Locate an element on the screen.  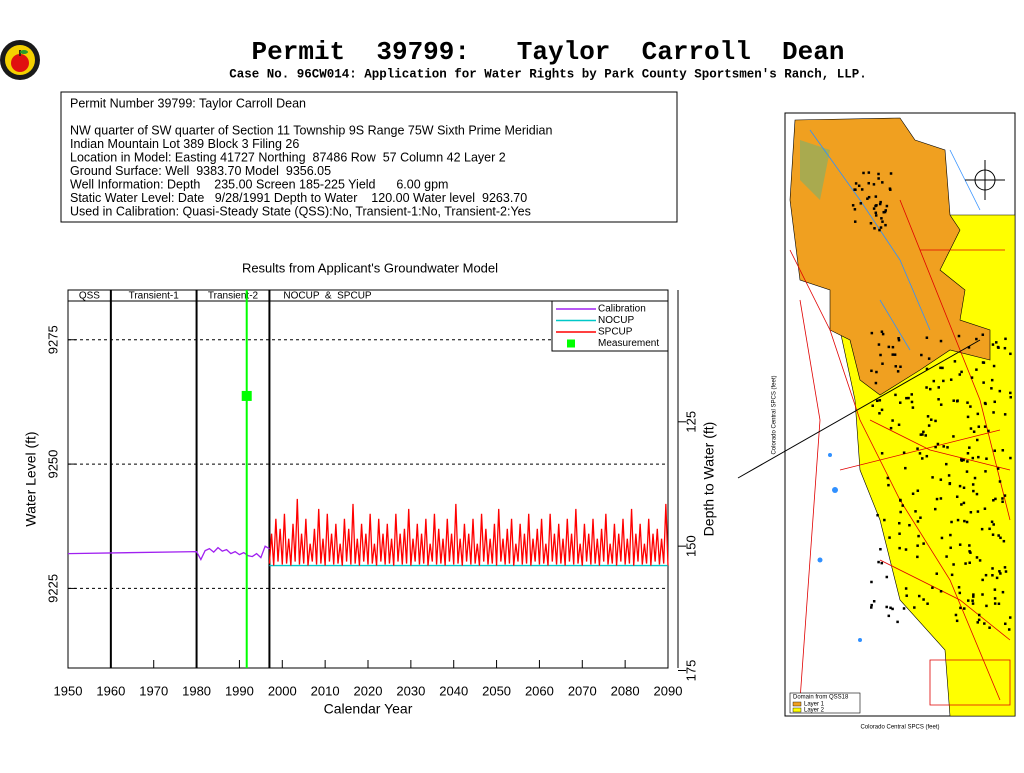
x-tick-label: 1970 is located at coordinates (153, 690).